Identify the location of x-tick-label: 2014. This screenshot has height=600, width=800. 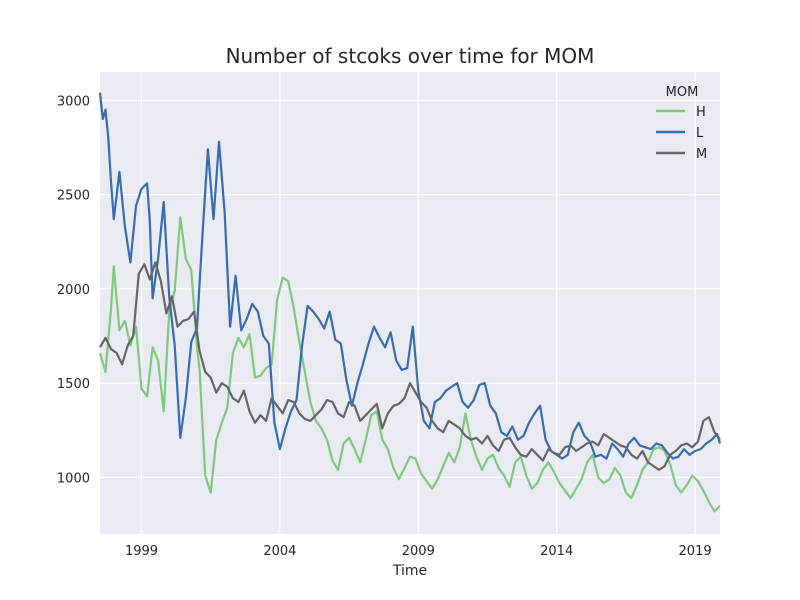
(556, 551).